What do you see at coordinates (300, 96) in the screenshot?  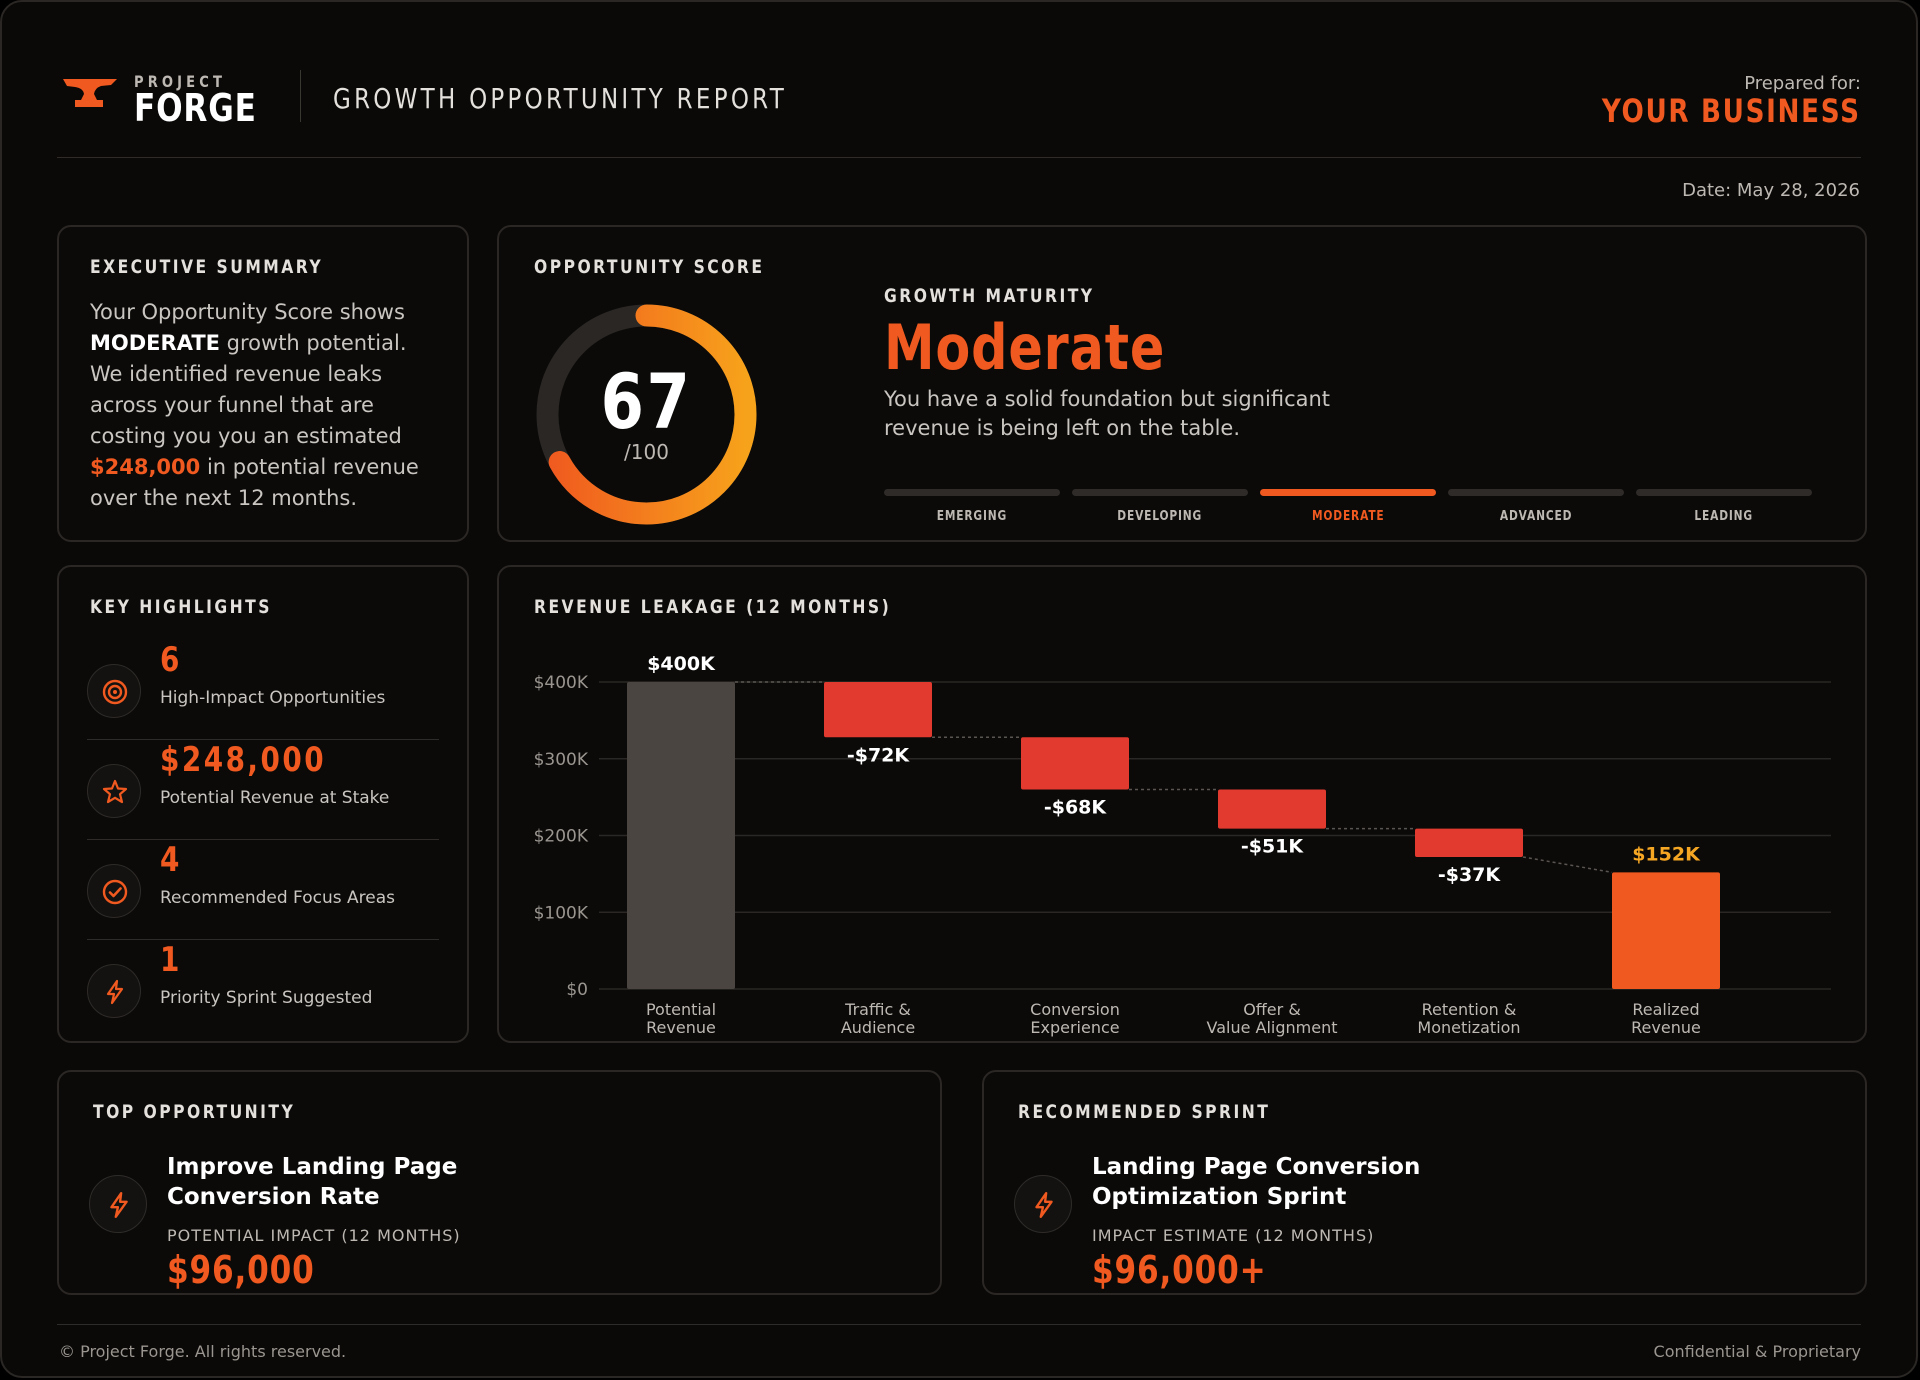 I see `header-divider` at bounding box center [300, 96].